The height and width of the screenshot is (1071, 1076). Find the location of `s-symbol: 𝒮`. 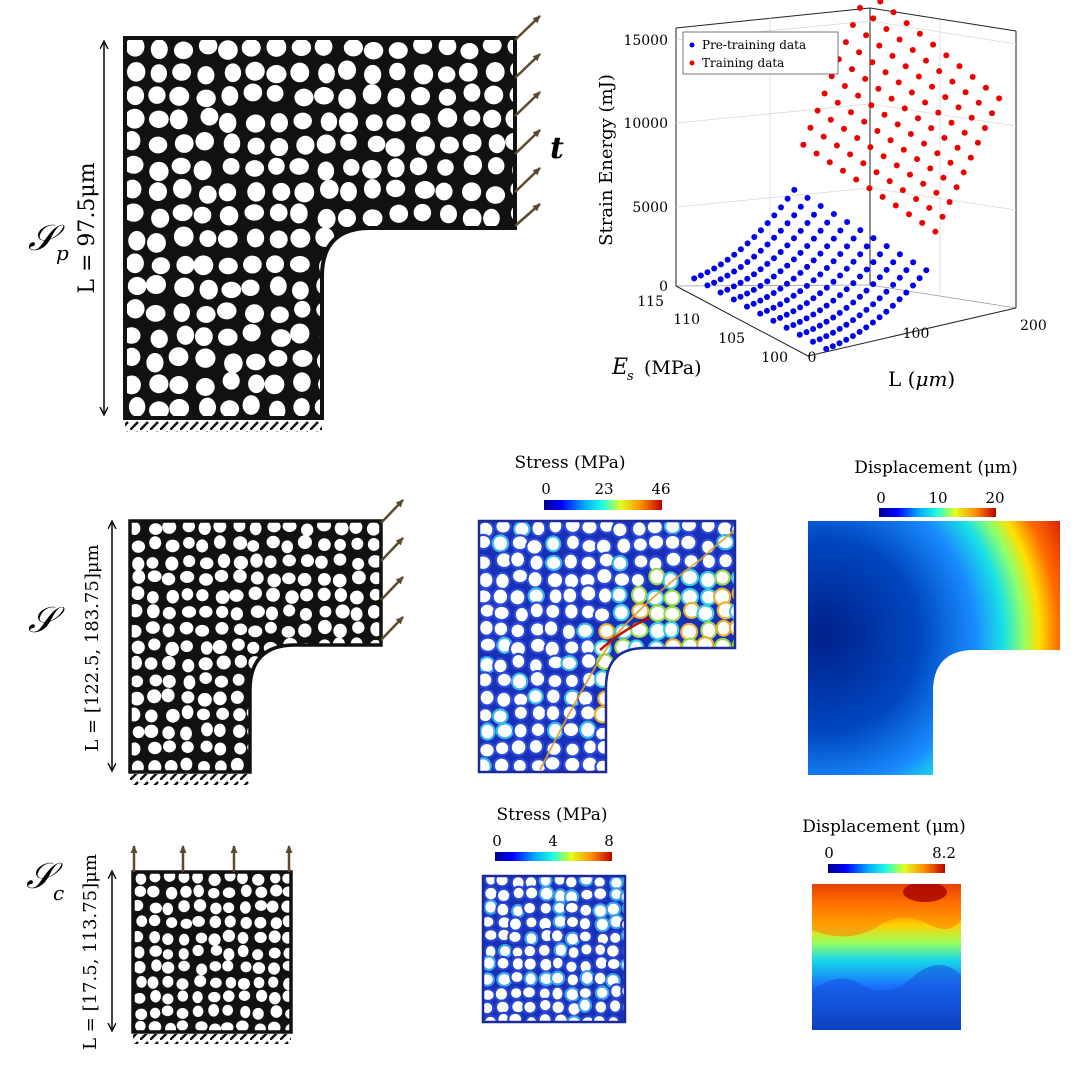

s-symbol: 𝒮 is located at coordinates (46, 620).